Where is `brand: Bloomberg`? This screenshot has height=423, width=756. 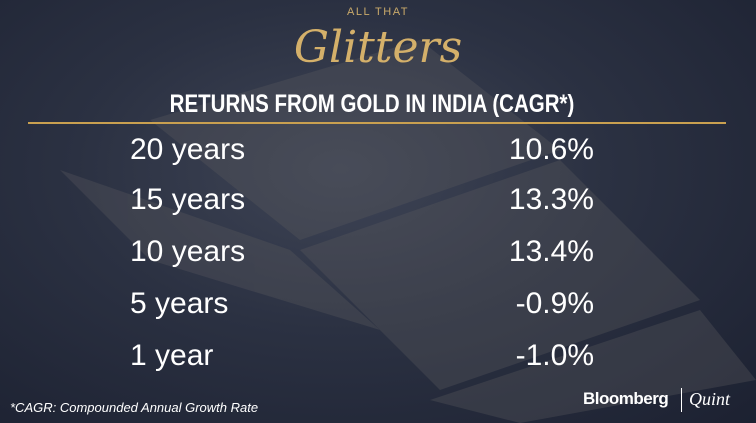
brand: Bloomberg is located at coordinates (626, 398).